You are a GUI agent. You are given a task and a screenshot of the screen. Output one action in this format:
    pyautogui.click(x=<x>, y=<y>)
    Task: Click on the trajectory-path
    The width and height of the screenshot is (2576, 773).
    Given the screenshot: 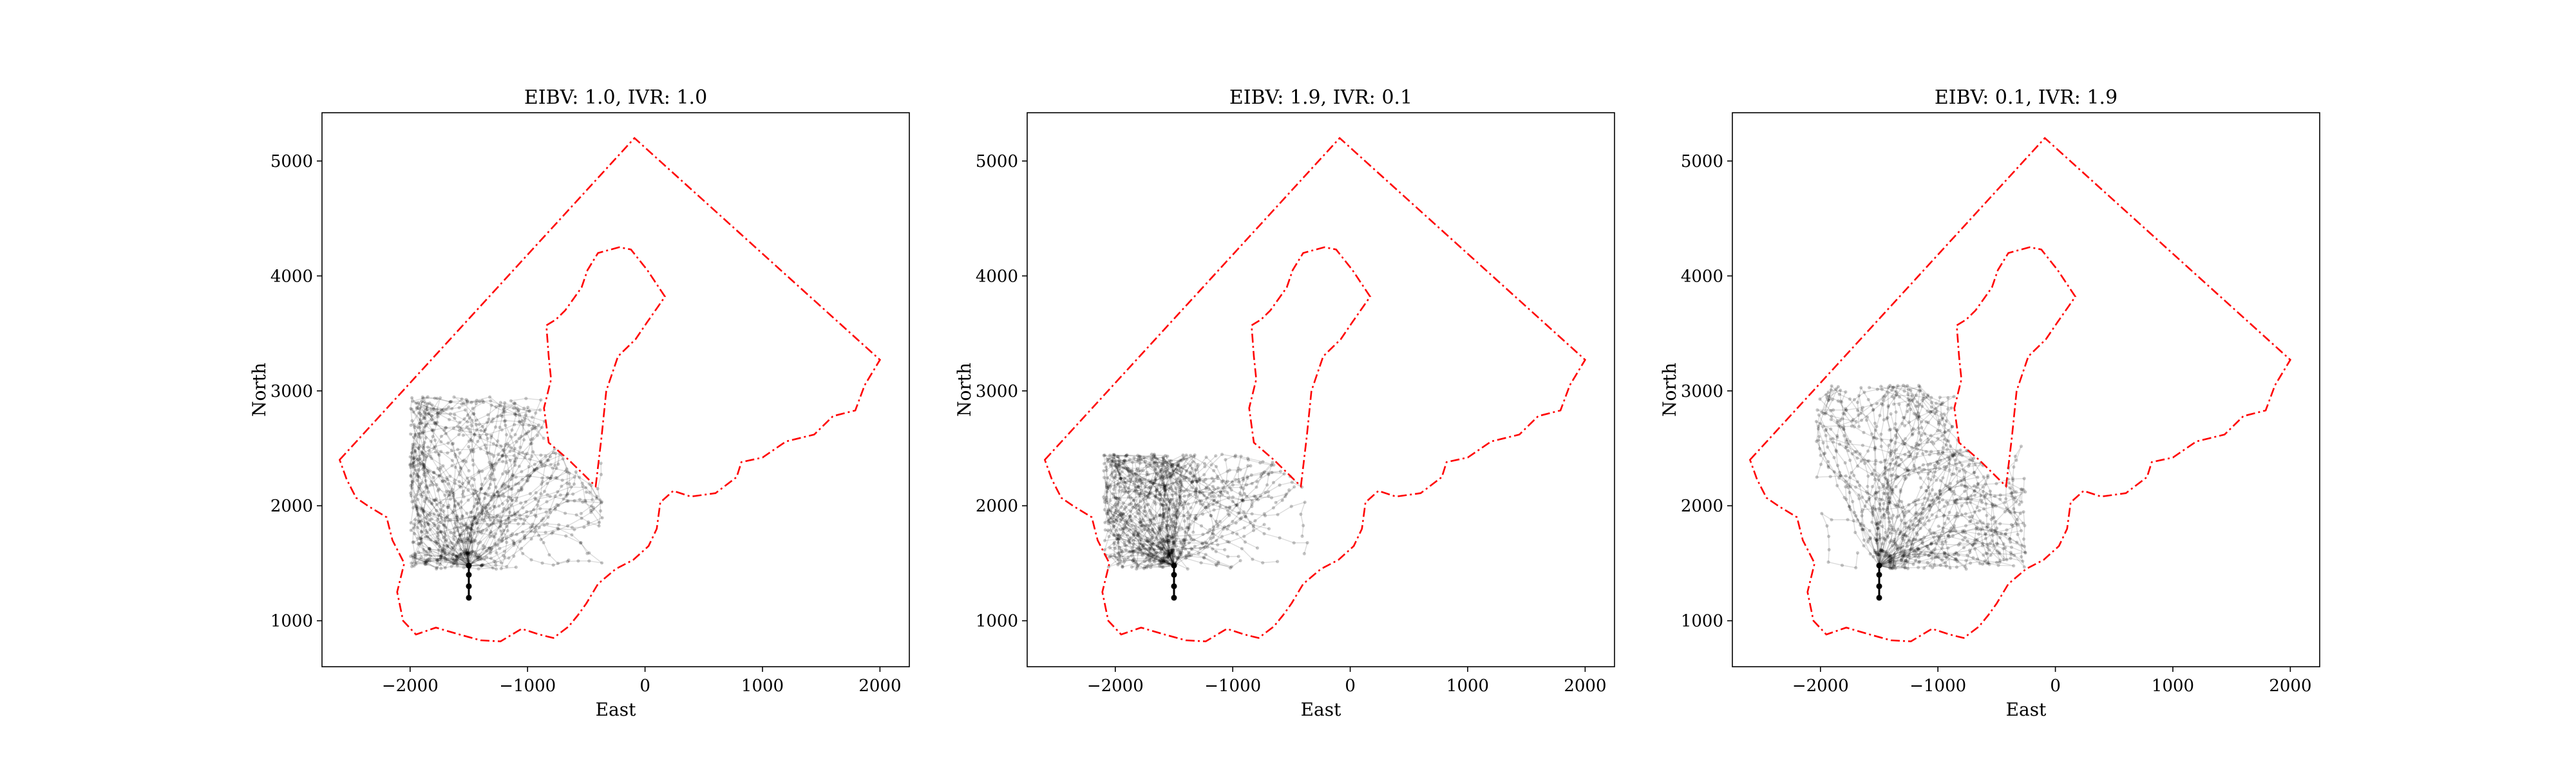 What is the action you would take?
    pyautogui.click(x=1218, y=525)
    